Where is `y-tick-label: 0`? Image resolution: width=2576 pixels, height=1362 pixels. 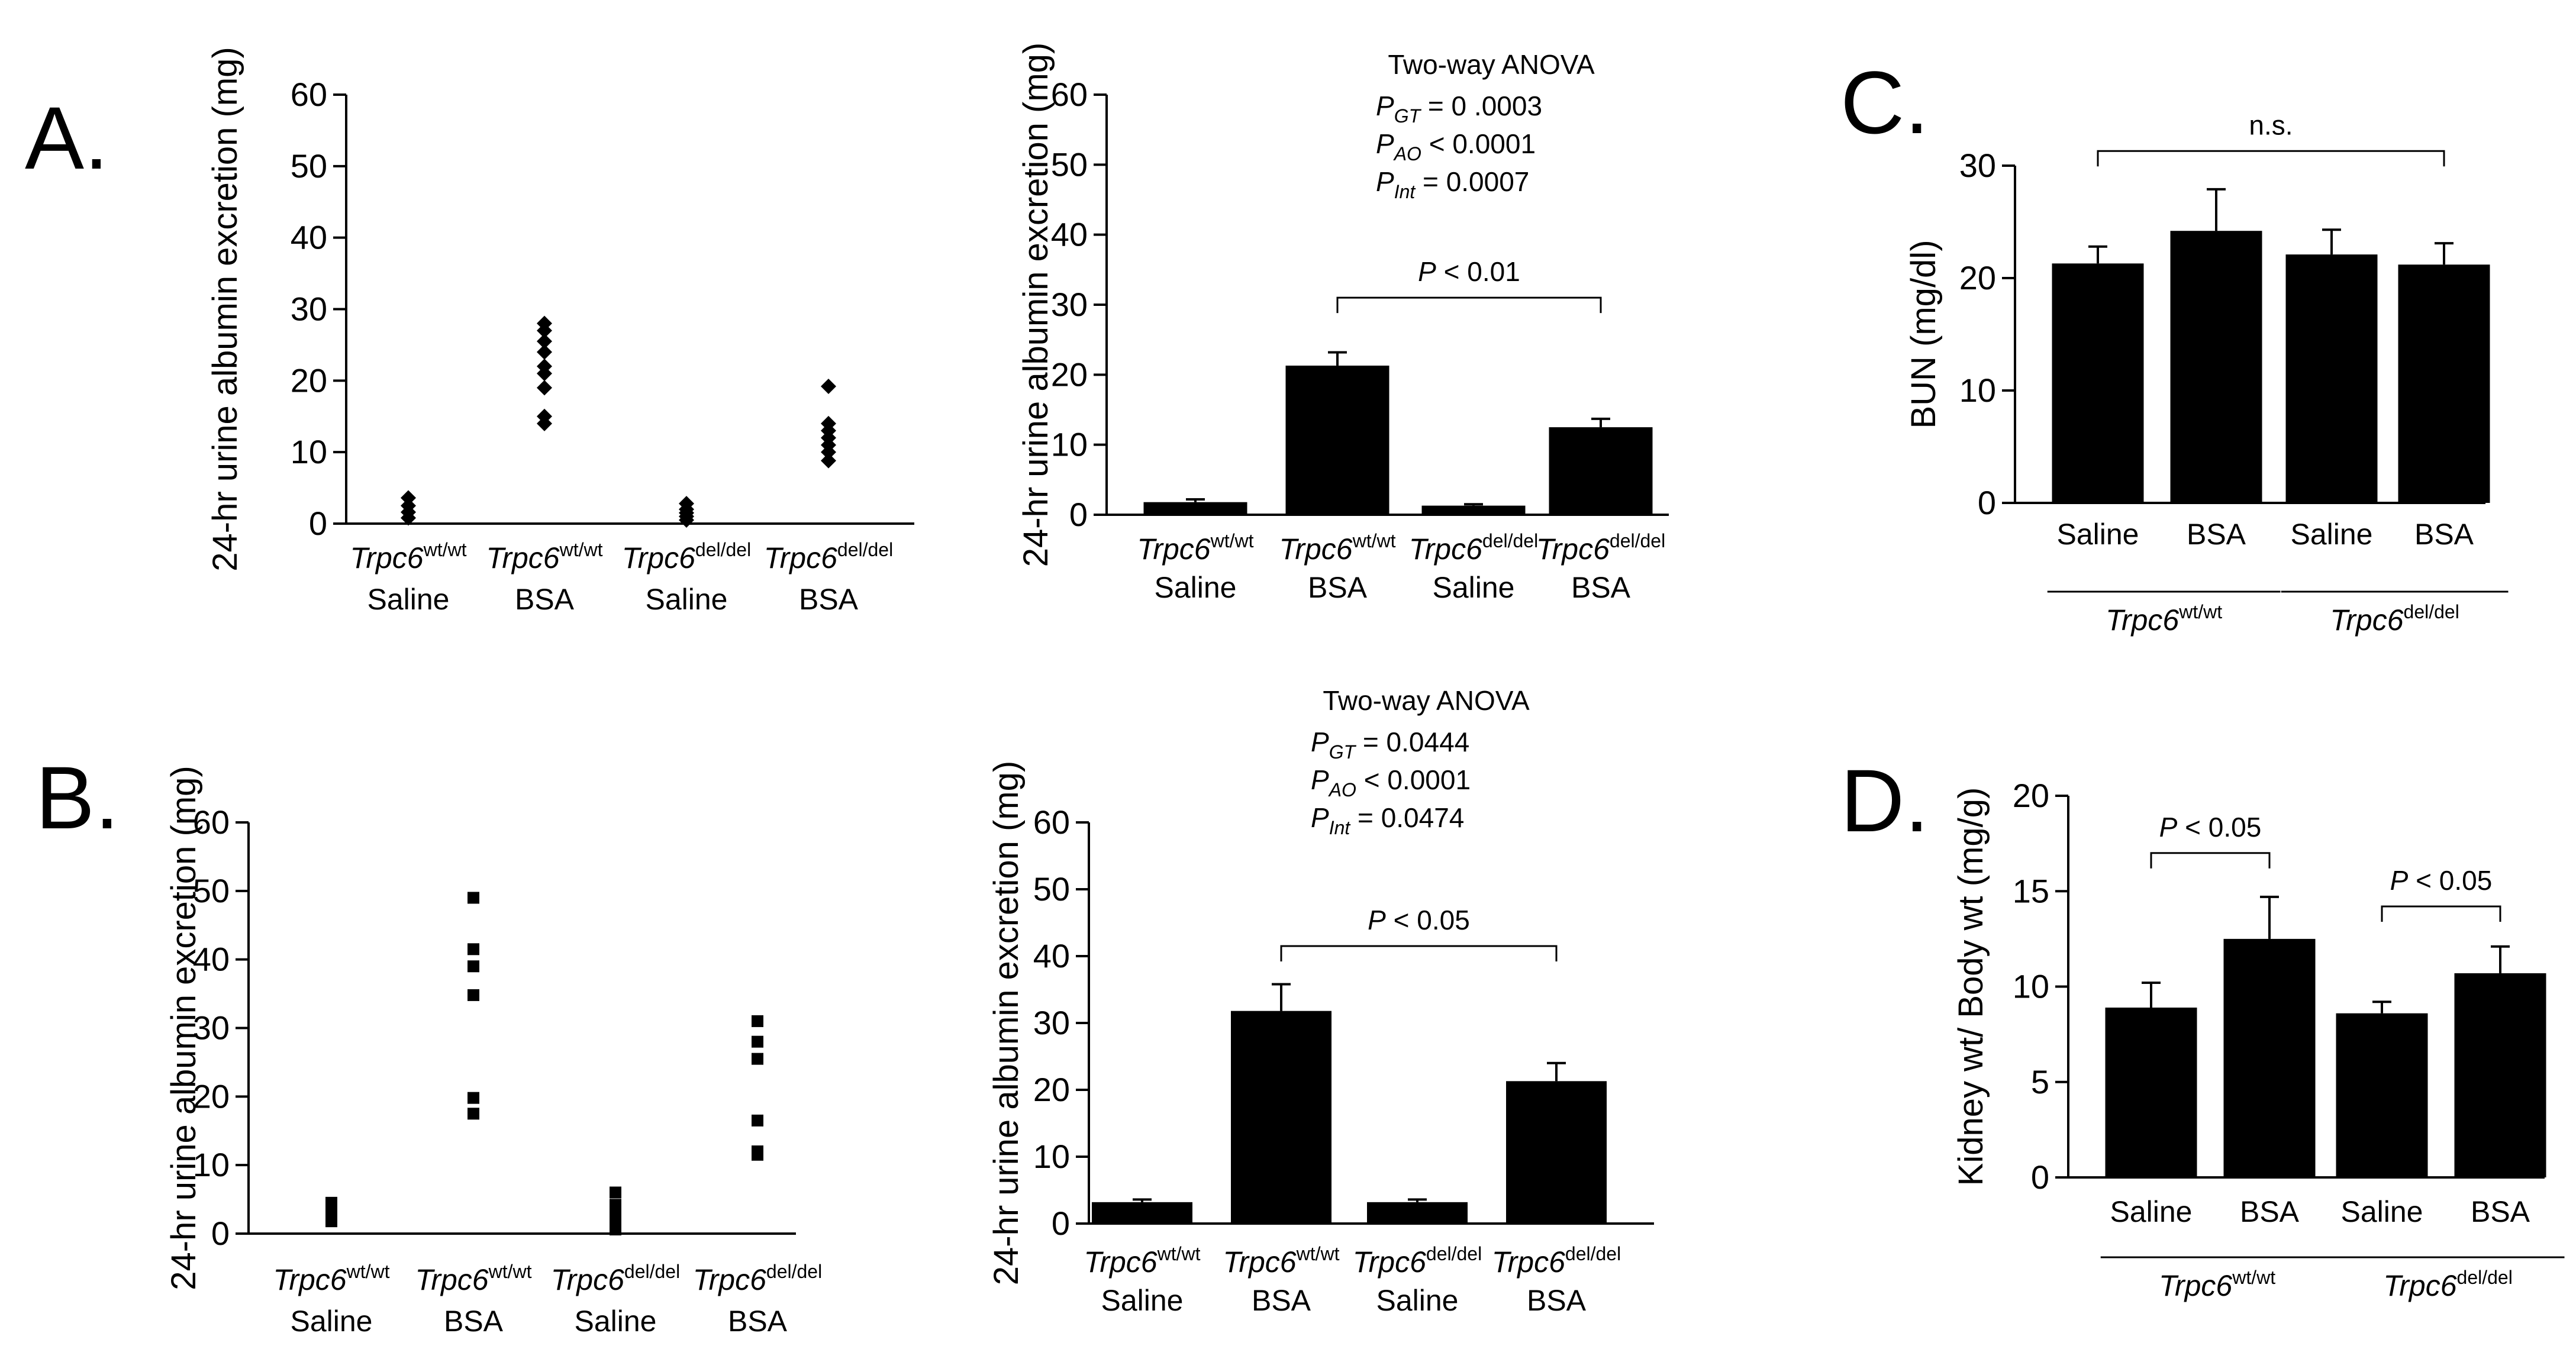
y-tick-label: 0 is located at coordinates (1987, 503).